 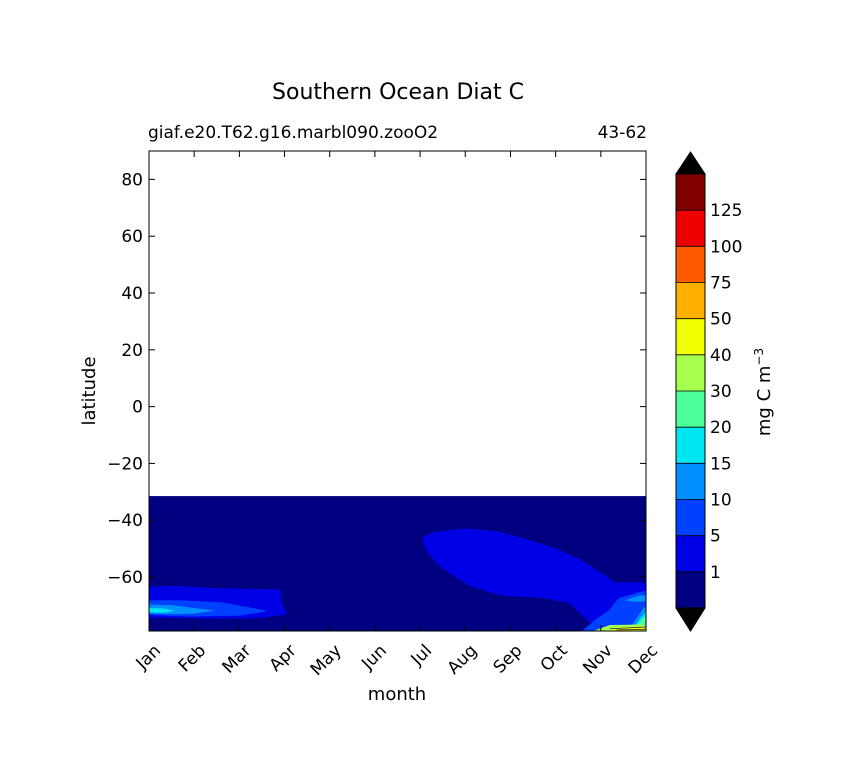 What do you see at coordinates (148, 657) in the screenshot?
I see `x-tick-label-0: Jan` at bounding box center [148, 657].